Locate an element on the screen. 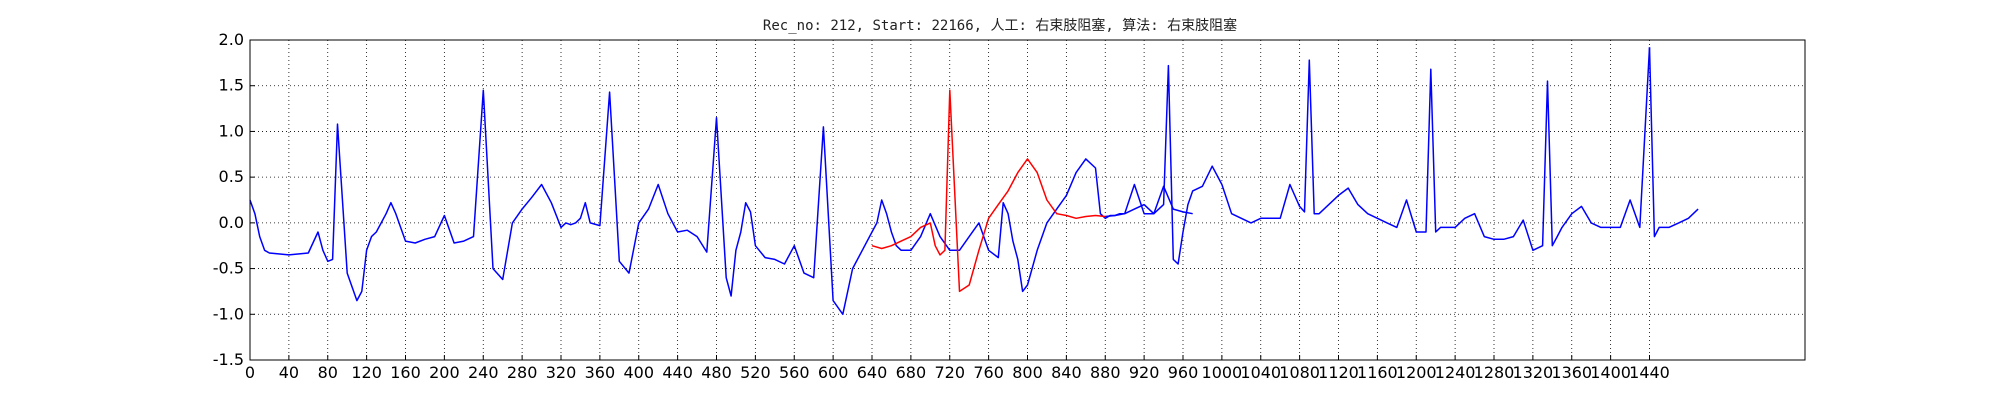 The height and width of the screenshot is (400, 2000). x-tick-label: 0 is located at coordinates (250, 372).